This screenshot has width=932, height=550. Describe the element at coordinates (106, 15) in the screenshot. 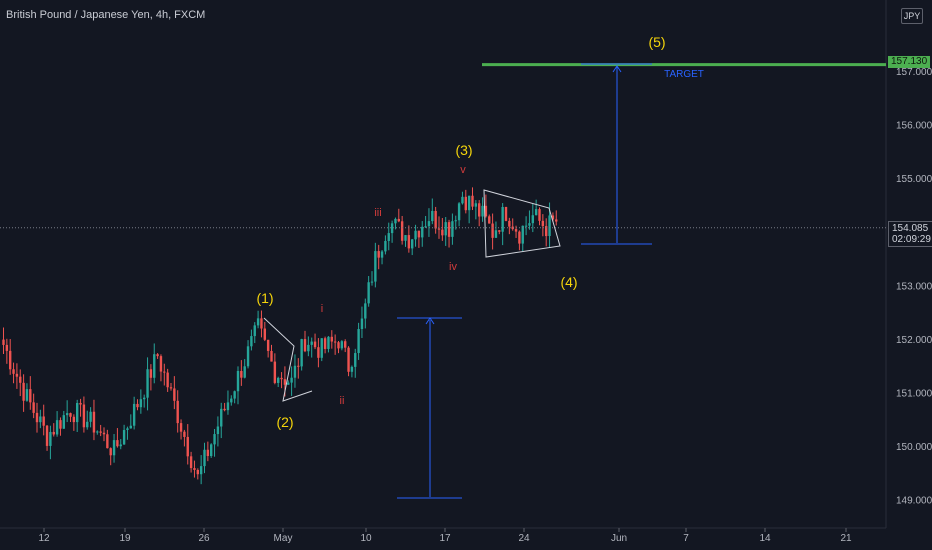

I see `symbol-title: British Pound / Japanese Yen, 4h, FXCM` at that location.